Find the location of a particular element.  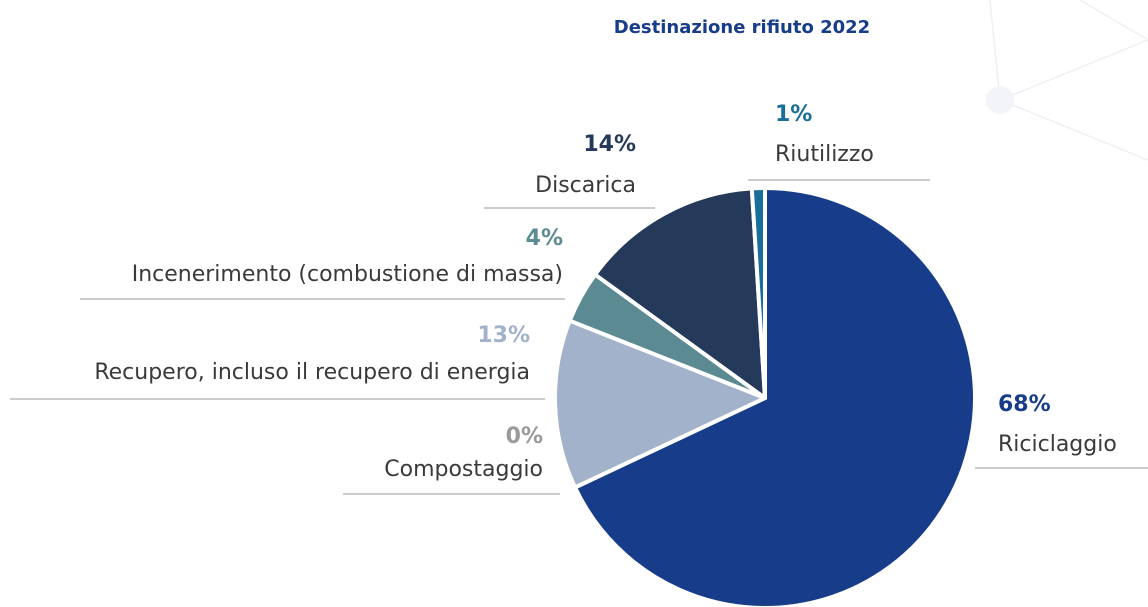

category-label: Discarica is located at coordinates (585, 185).